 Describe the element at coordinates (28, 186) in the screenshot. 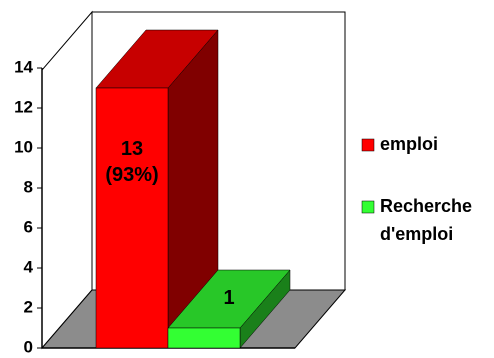

I see `y-tick-label: 8` at that location.